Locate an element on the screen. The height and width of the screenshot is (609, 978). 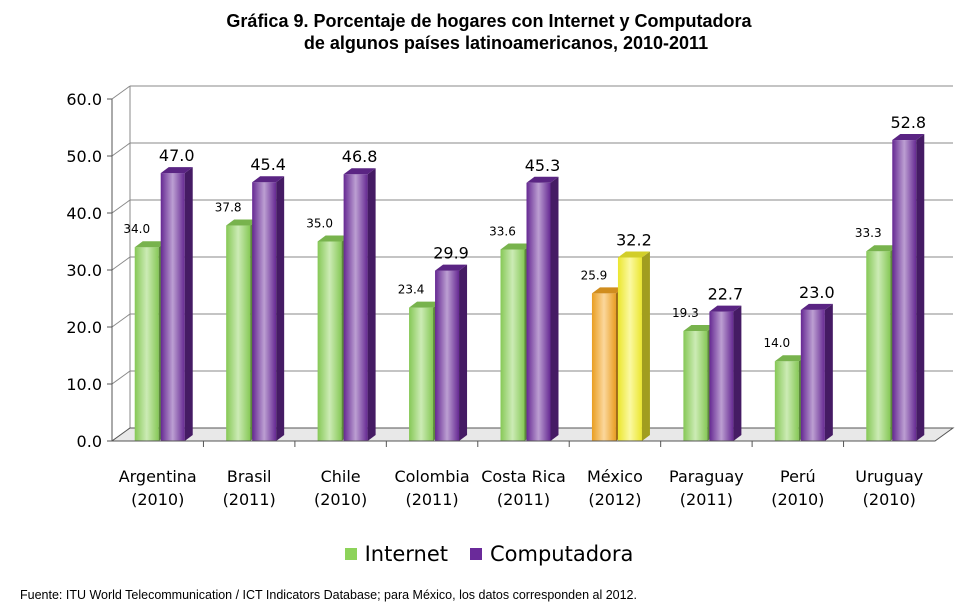
y-tick-label: 30.0 is located at coordinates (84, 270).